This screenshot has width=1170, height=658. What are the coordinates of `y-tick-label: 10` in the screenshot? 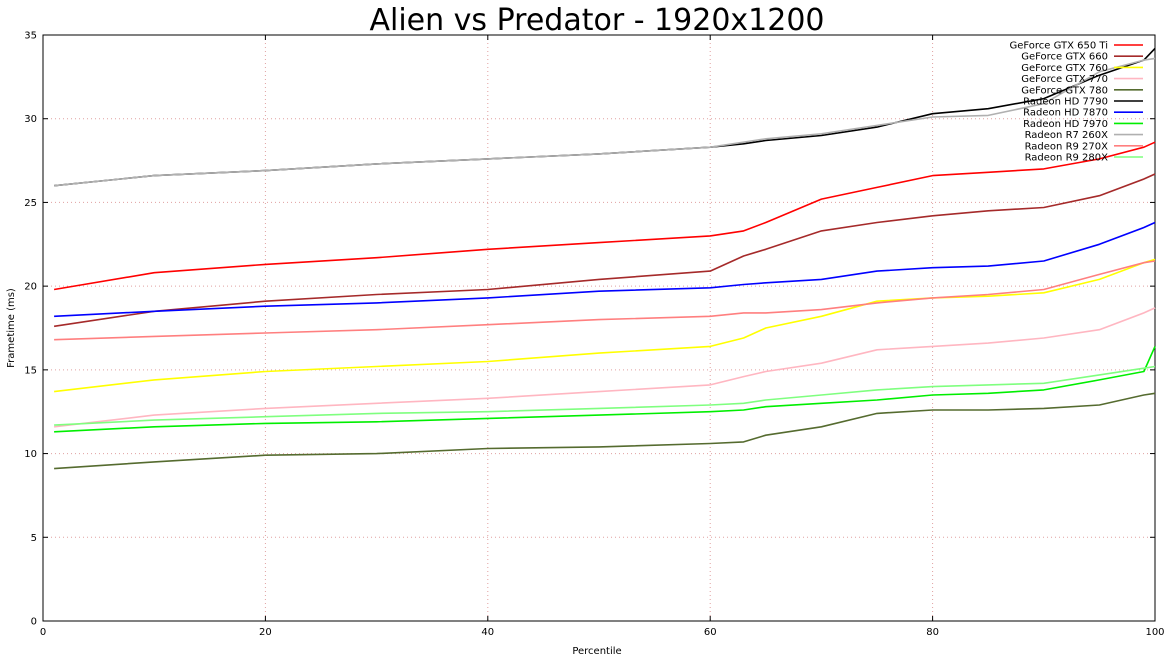 It's located at (30, 454).